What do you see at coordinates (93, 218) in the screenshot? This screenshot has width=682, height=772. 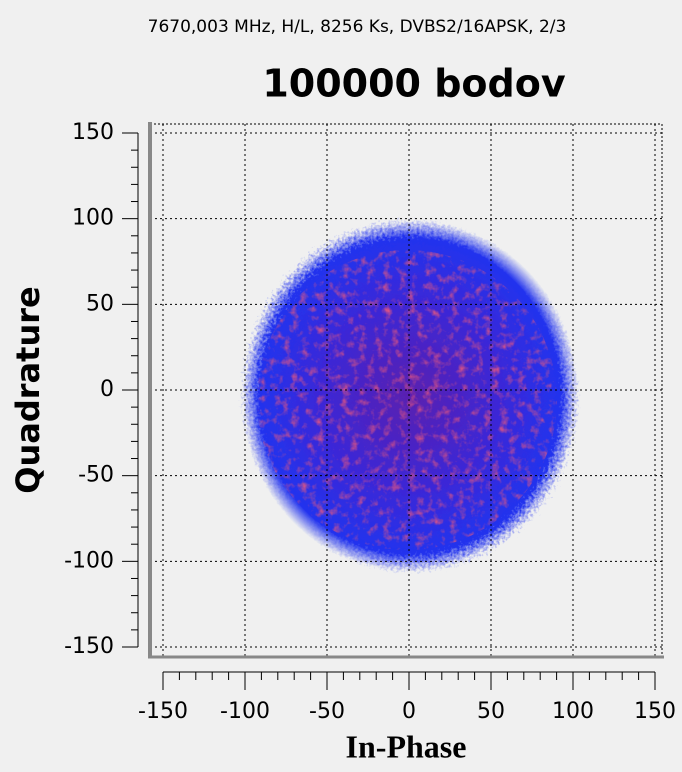 I see `y-tick-label: 100` at bounding box center [93, 218].